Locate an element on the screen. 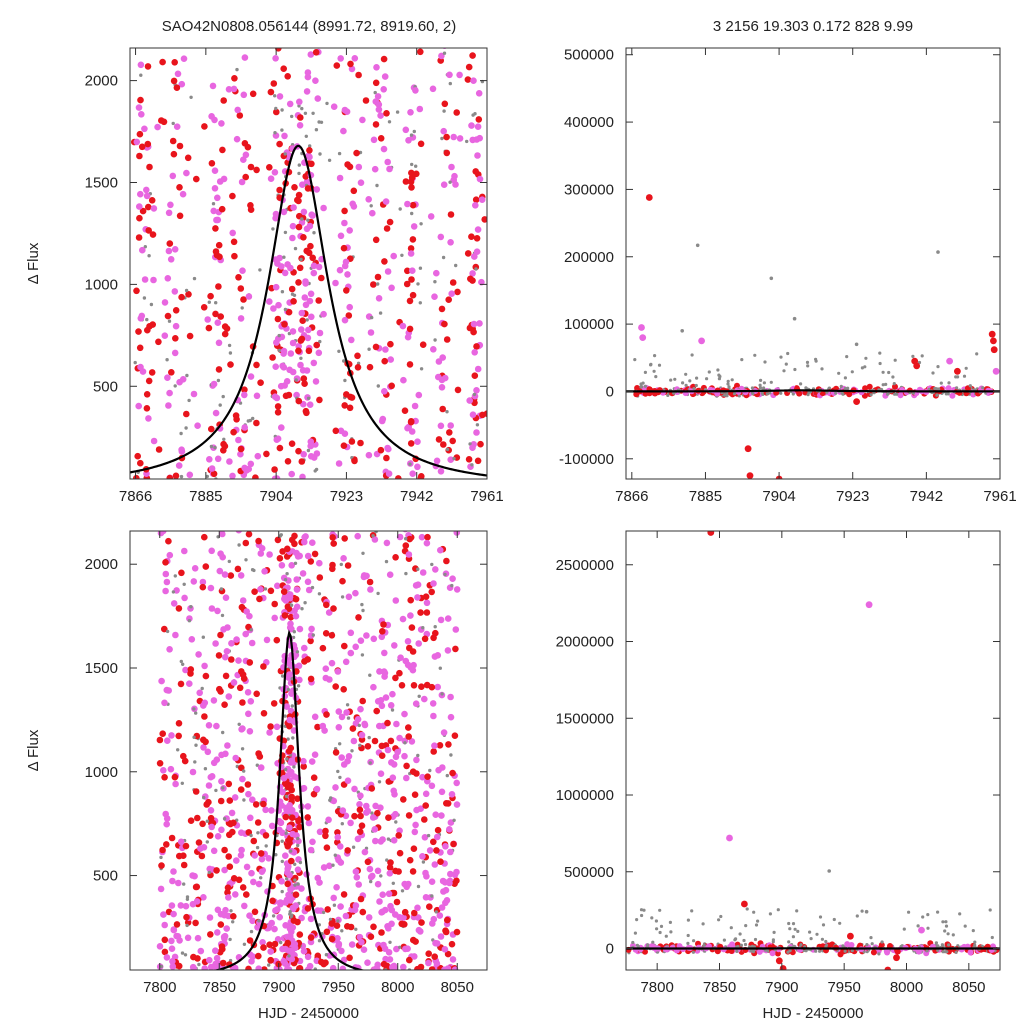  fit-parameters-title: 3 2156 19.303 0.172 828 9.99 is located at coordinates (813, 26).